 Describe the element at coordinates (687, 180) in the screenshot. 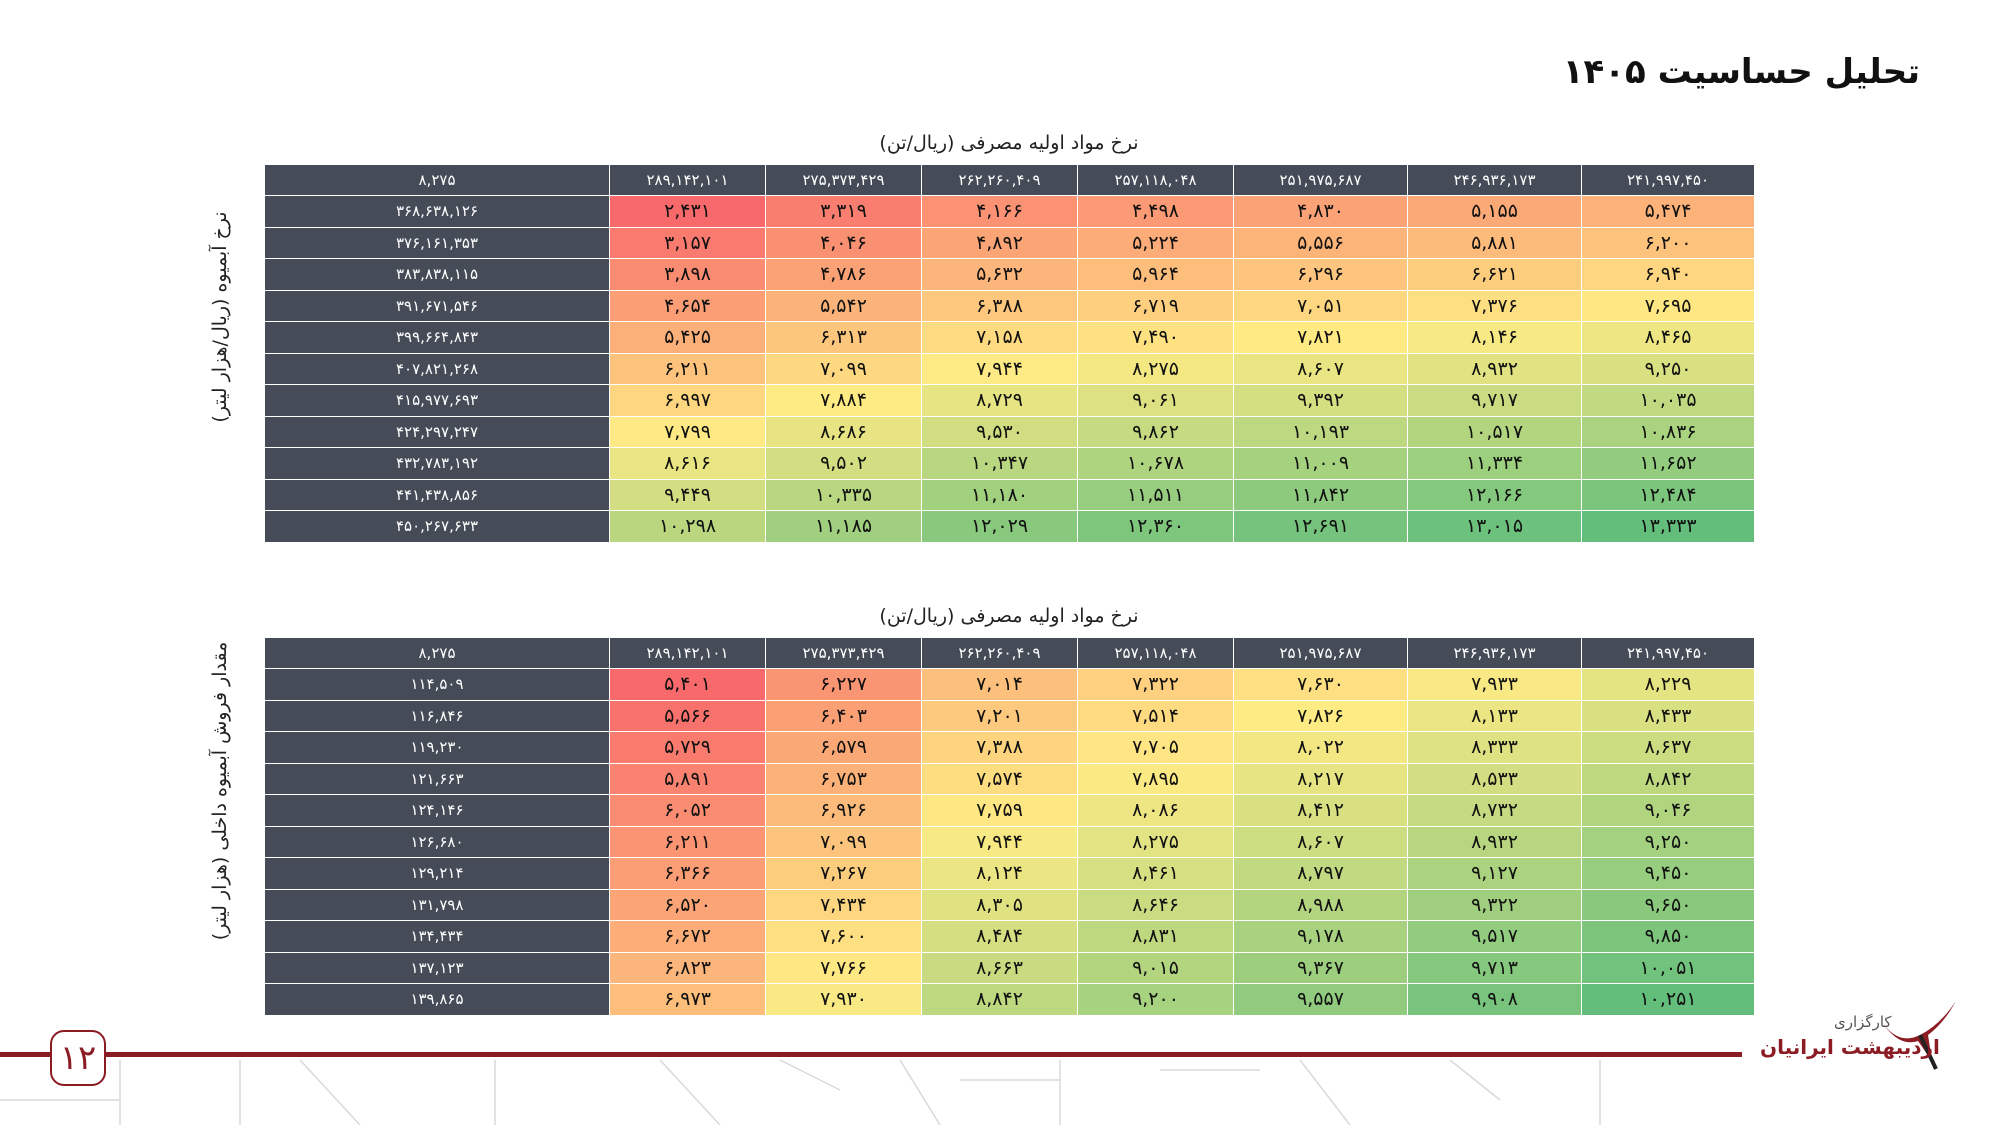

I see `column-header: ۲۸۹,۱۴۲,۱۰۱` at that location.